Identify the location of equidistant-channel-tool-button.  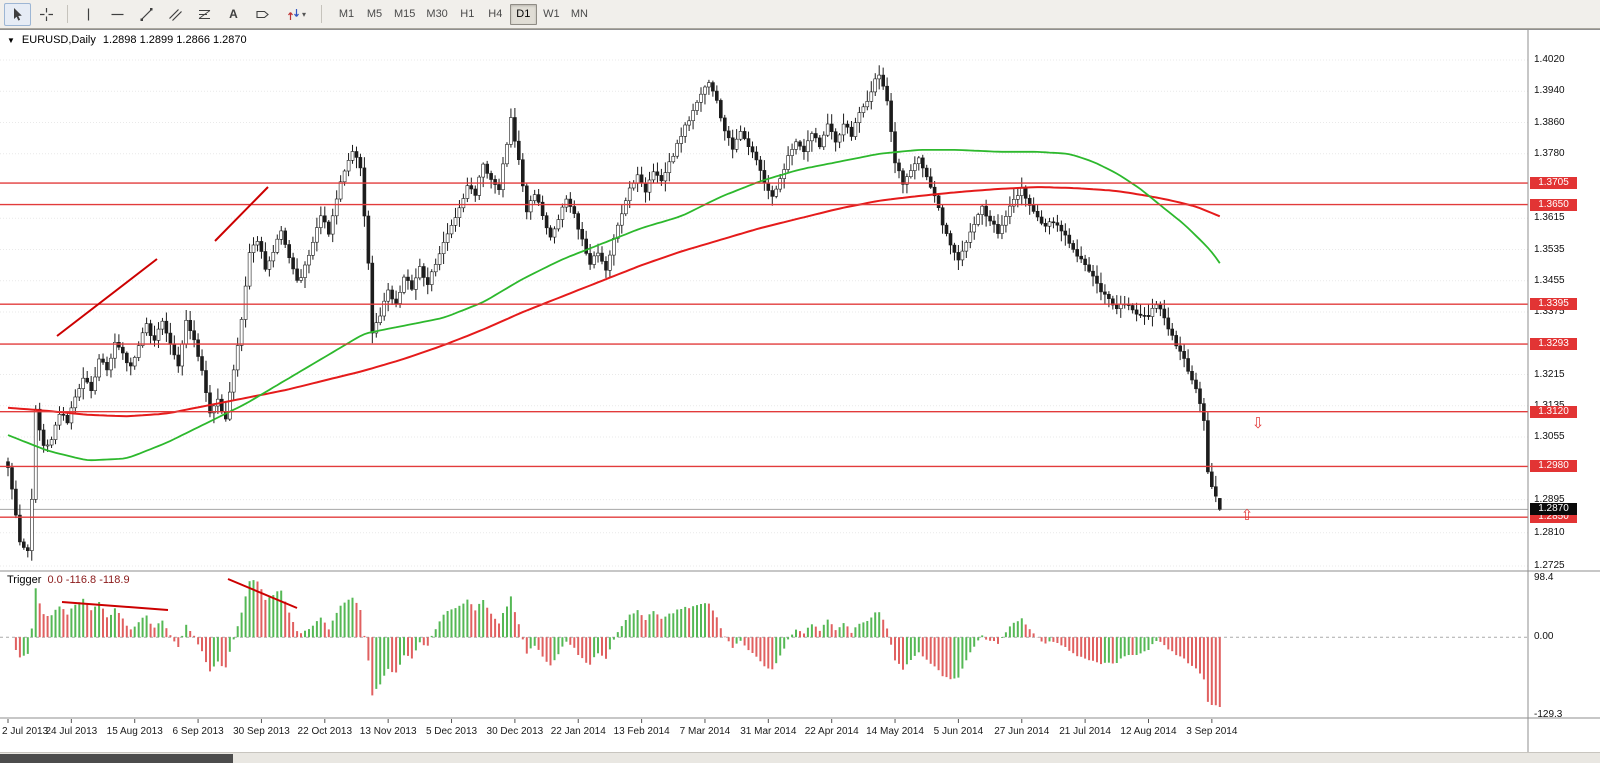
(175, 14).